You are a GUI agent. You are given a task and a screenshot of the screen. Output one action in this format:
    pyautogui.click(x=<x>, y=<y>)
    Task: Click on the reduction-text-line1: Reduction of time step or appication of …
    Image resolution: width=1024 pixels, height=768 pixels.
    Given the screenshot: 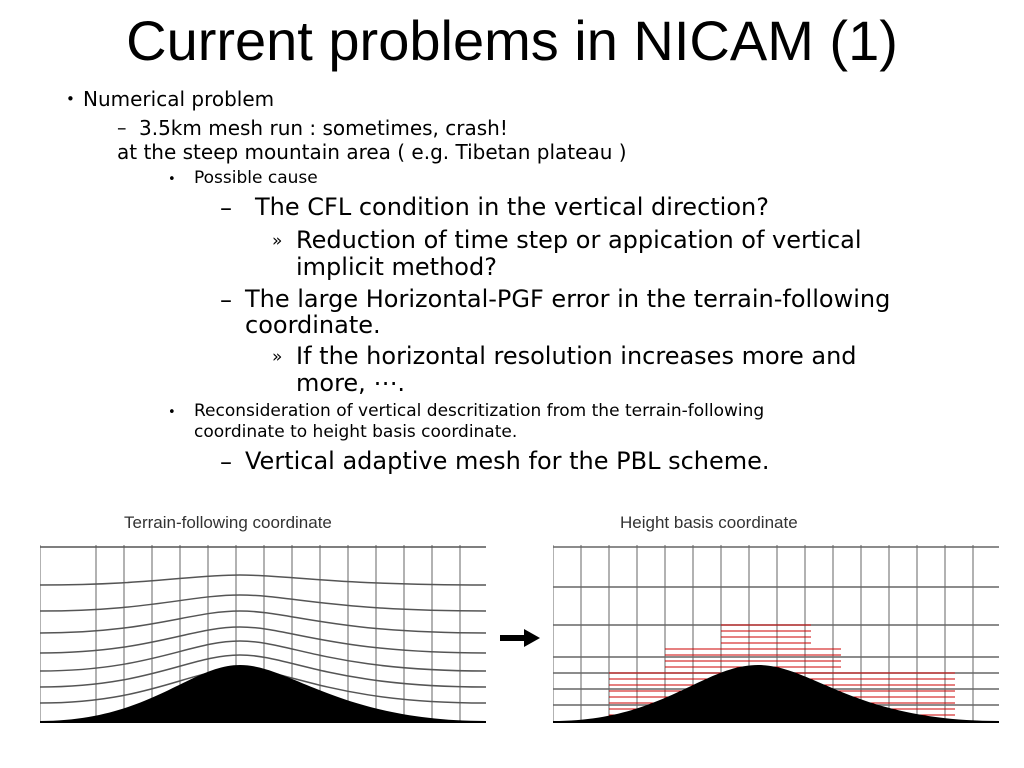 What is the action you would take?
    pyautogui.click(x=579, y=240)
    